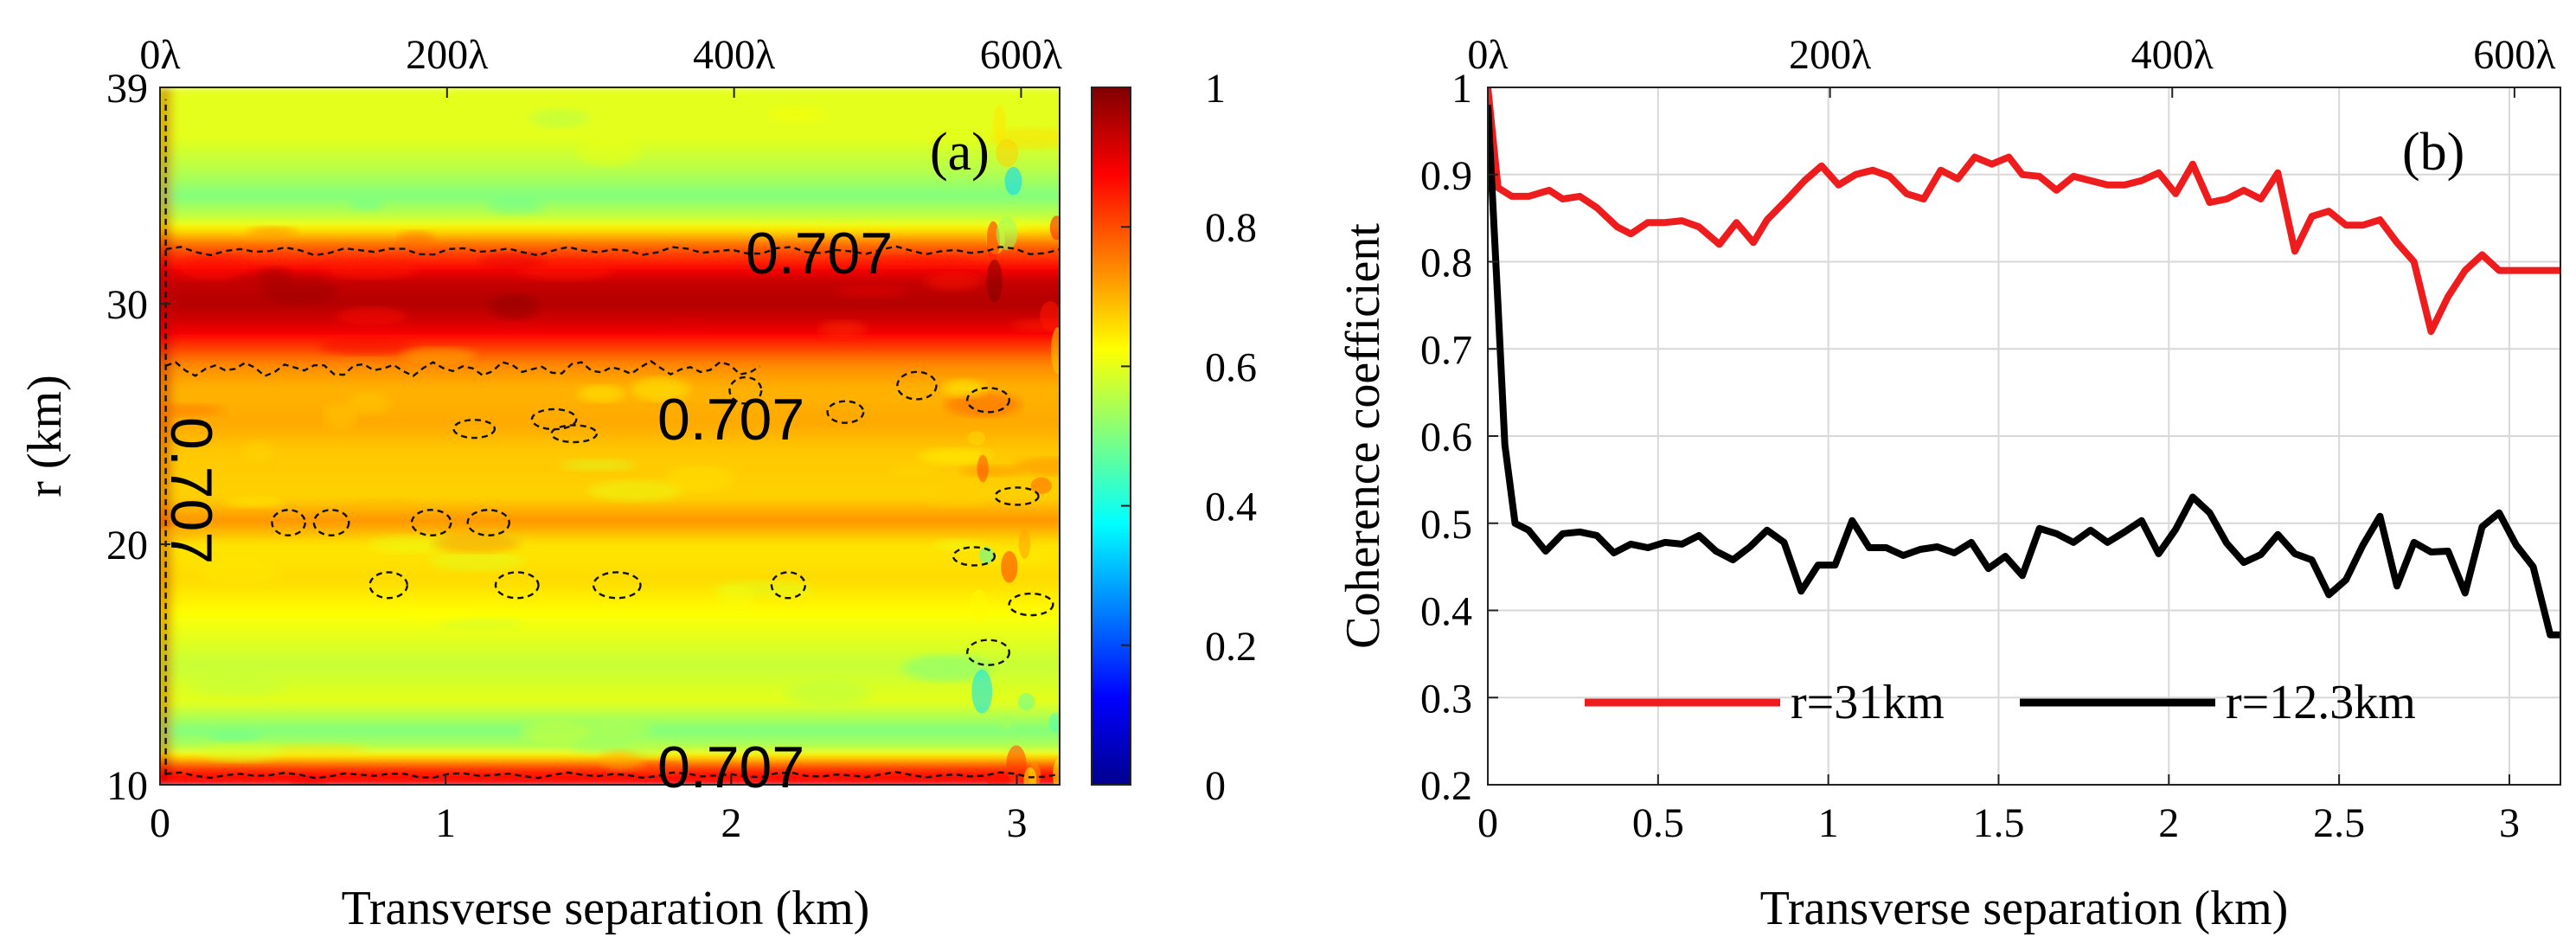 This screenshot has width=2576, height=950. What do you see at coordinates (45, 436) in the screenshot?
I see `y-axis-label-a: r (km)` at bounding box center [45, 436].